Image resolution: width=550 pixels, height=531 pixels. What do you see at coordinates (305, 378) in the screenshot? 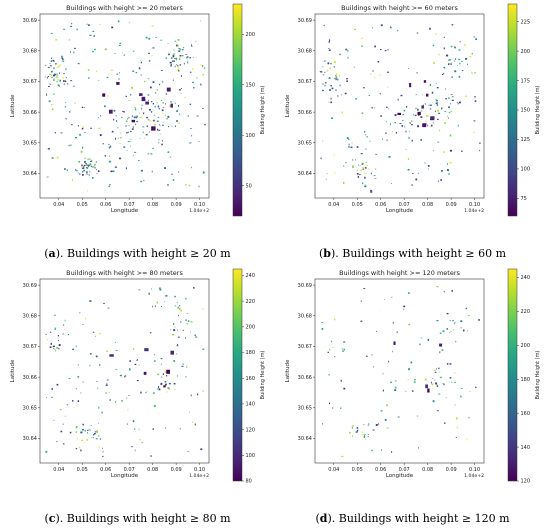
I see `y-tick-label: 30.66` at bounding box center [305, 378].